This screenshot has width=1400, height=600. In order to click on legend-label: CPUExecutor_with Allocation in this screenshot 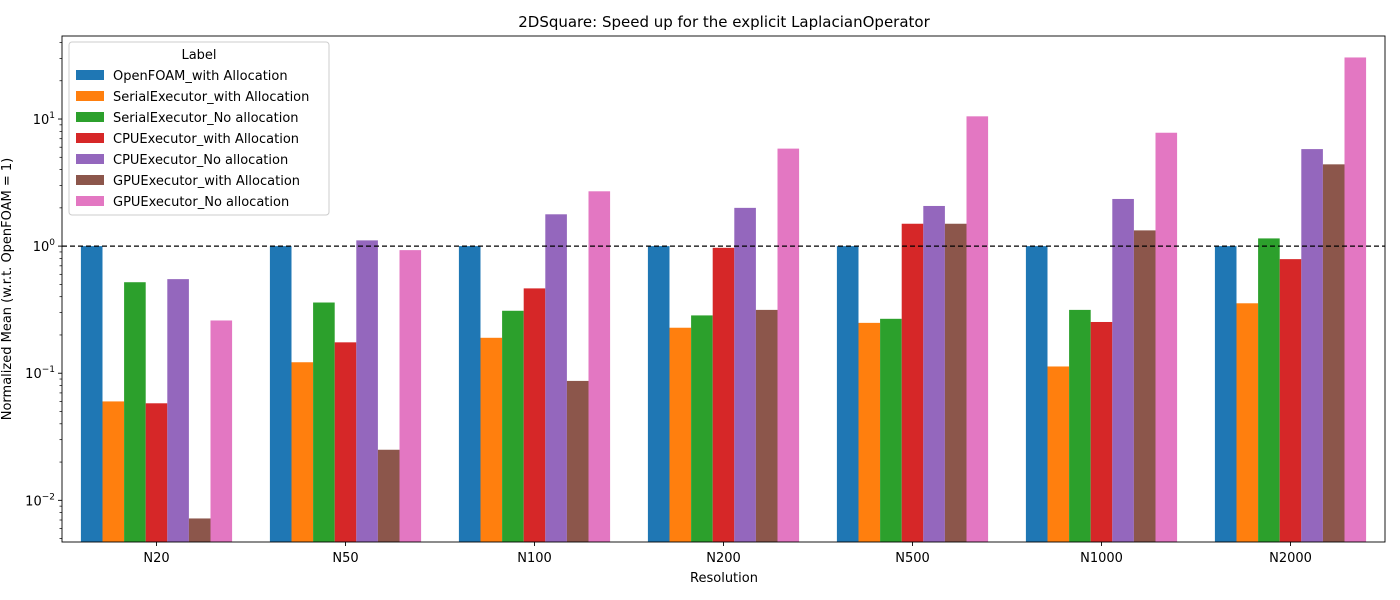, I will do `click(206, 139)`.